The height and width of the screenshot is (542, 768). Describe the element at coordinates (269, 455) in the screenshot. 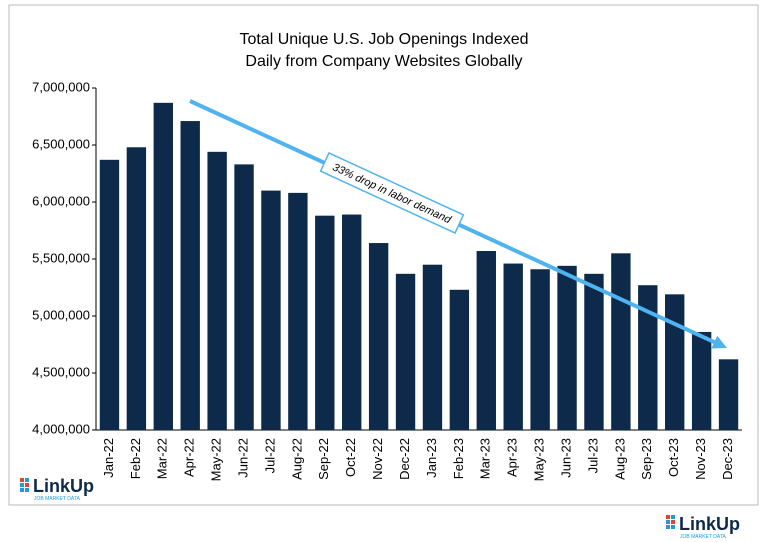

I see `x-tick-label: Jul-22` at that location.